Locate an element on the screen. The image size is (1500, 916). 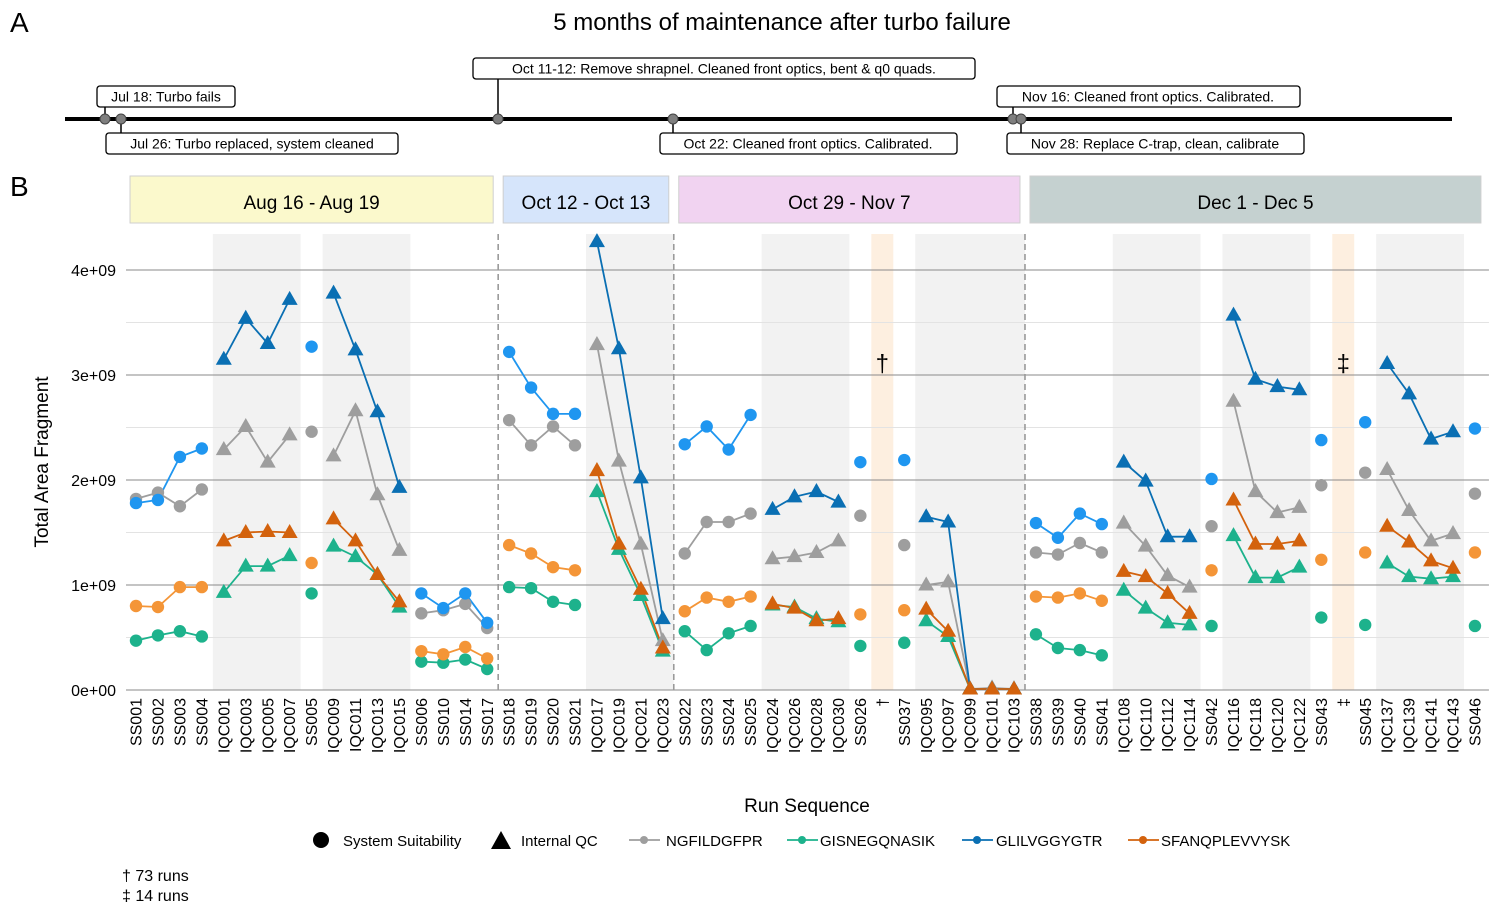
x-tick-label-12: IQC015 is located at coordinates (400, 725).